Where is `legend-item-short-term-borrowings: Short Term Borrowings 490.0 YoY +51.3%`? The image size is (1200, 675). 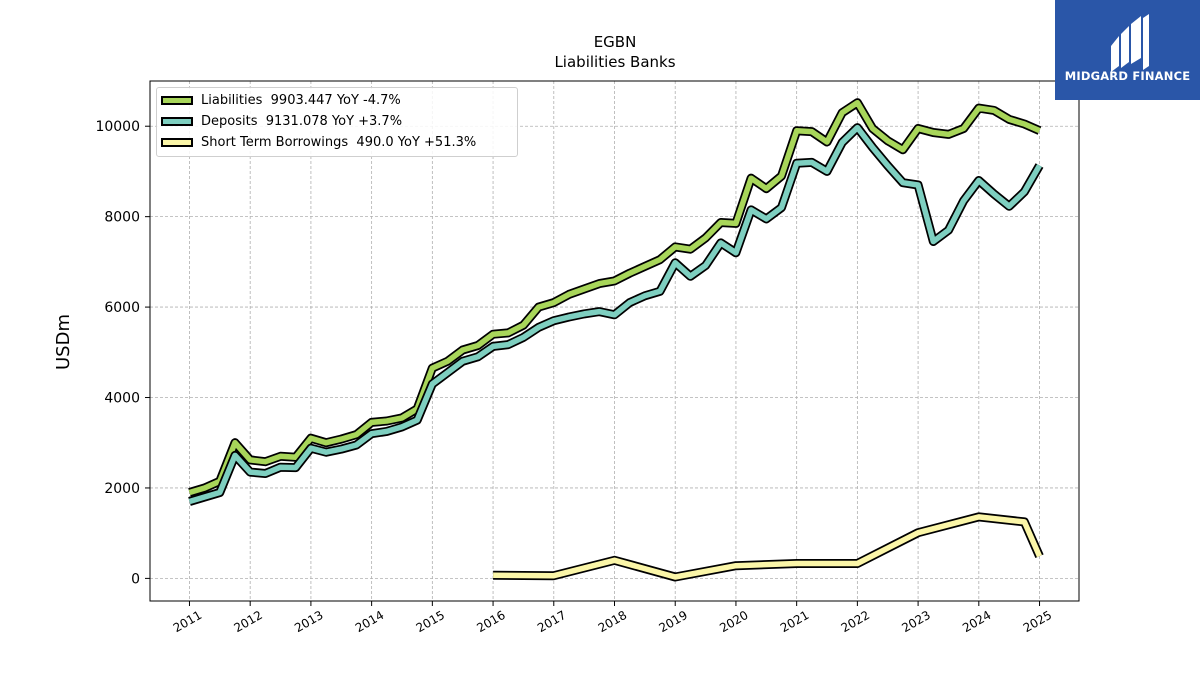 legend-item-short-term-borrowings: Short Term Borrowings 490.0 YoY +51.3% is located at coordinates (318, 142).